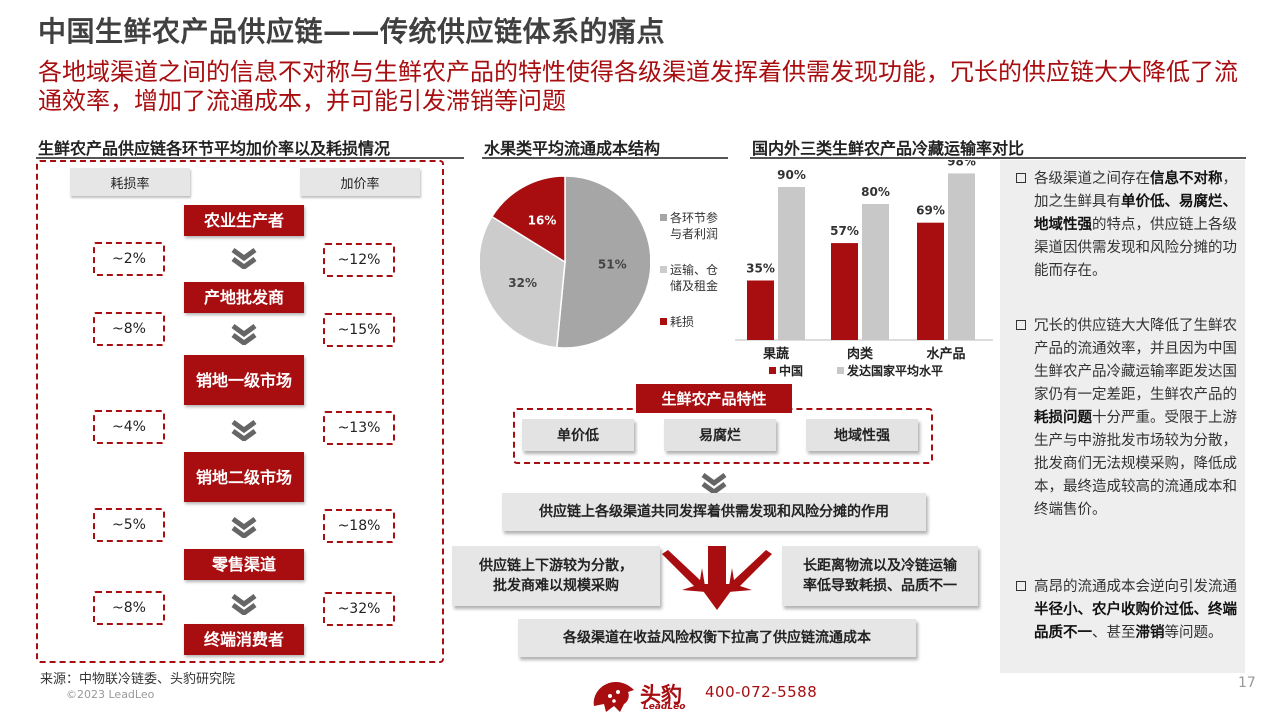  What do you see at coordinates (1063, 418) in the screenshot?
I see `insight-emphasis: 耗损问题` at bounding box center [1063, 418].